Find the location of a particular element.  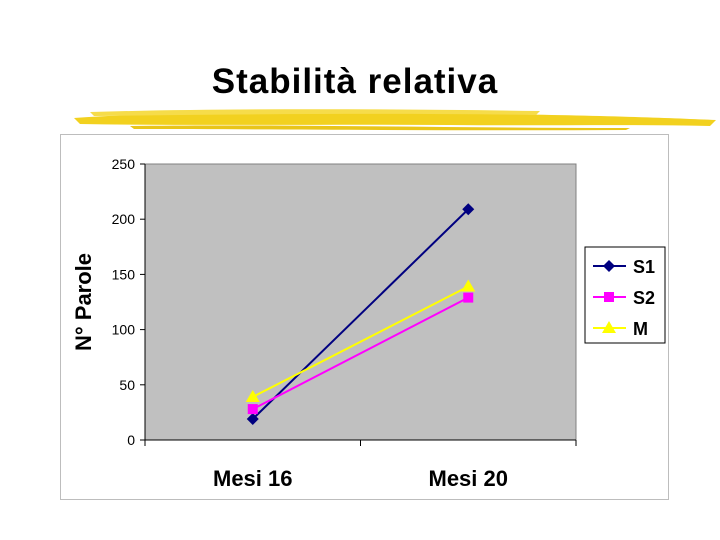

legend-label-s1: S1 is located at coordinates (644, 267).